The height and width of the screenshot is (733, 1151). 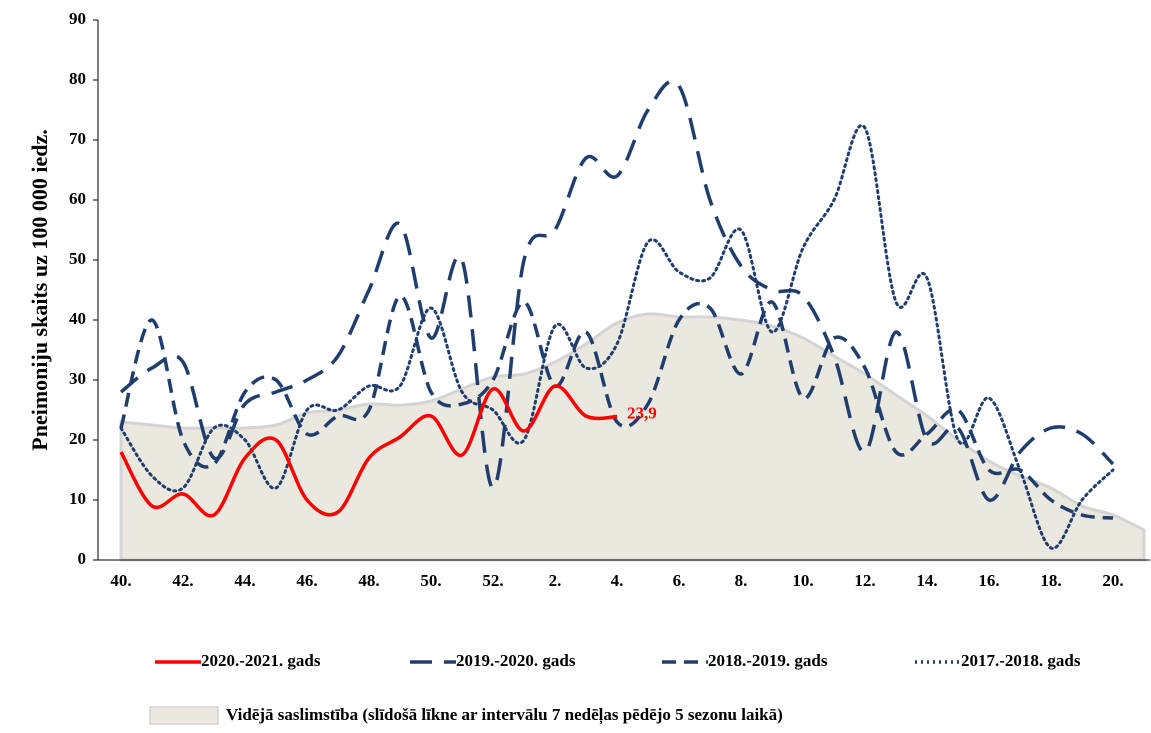 What do you see at coordinates (926, 580) in the screenshot?
I see `x-tick-label: 14.` at bounding box center [926, 580].